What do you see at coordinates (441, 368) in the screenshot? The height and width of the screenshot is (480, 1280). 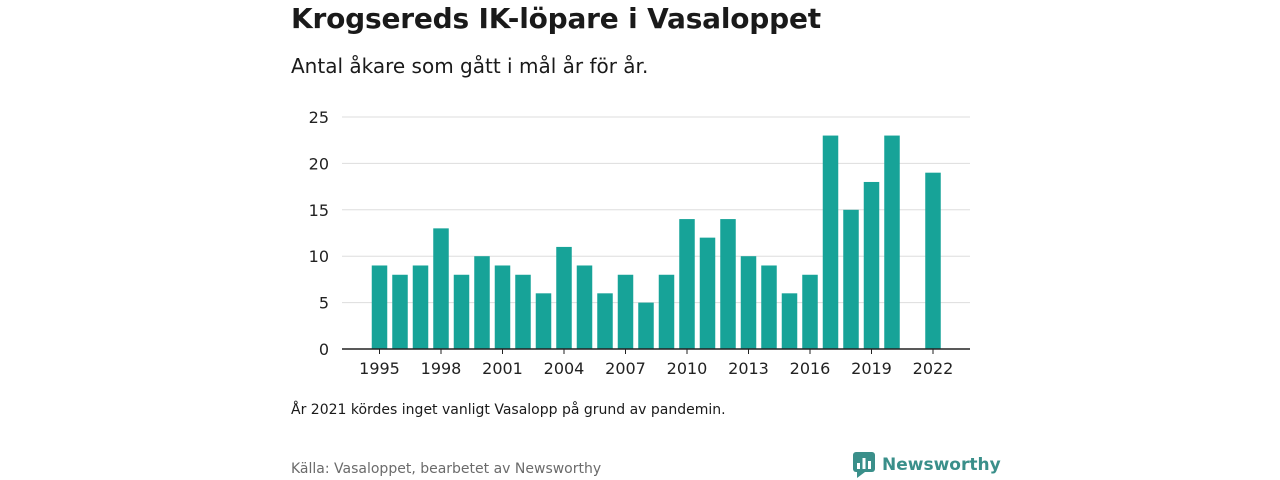 I see `x-tick-label: 1998` at bounding box center [441, 368].